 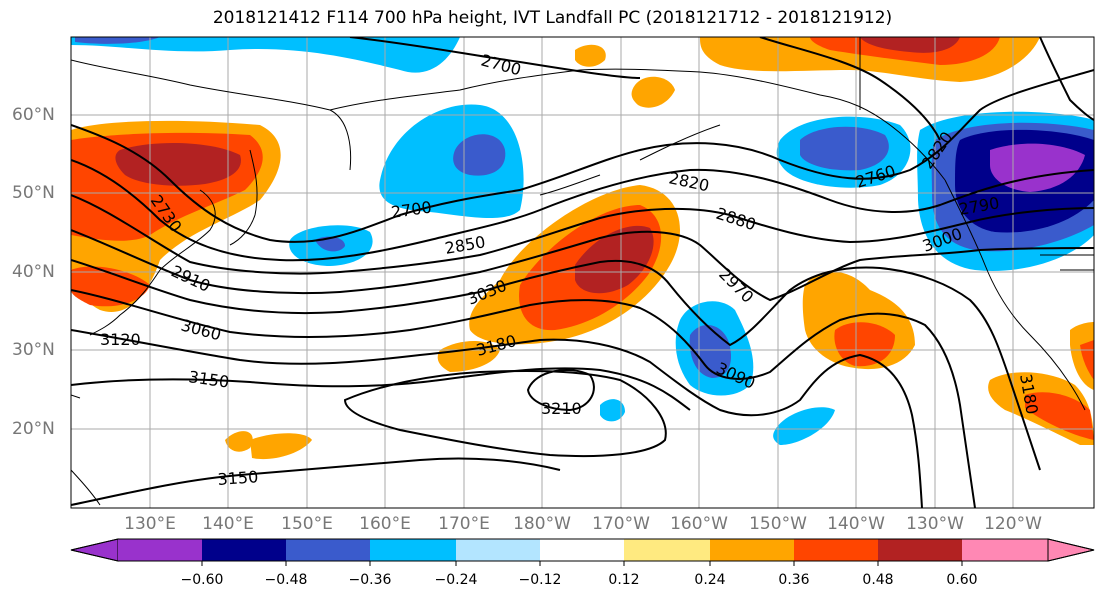 What do you see at coordinates (228, 524) in the screenshot?
I see `lon-label: 140°E` at bounding box center [228, 524].